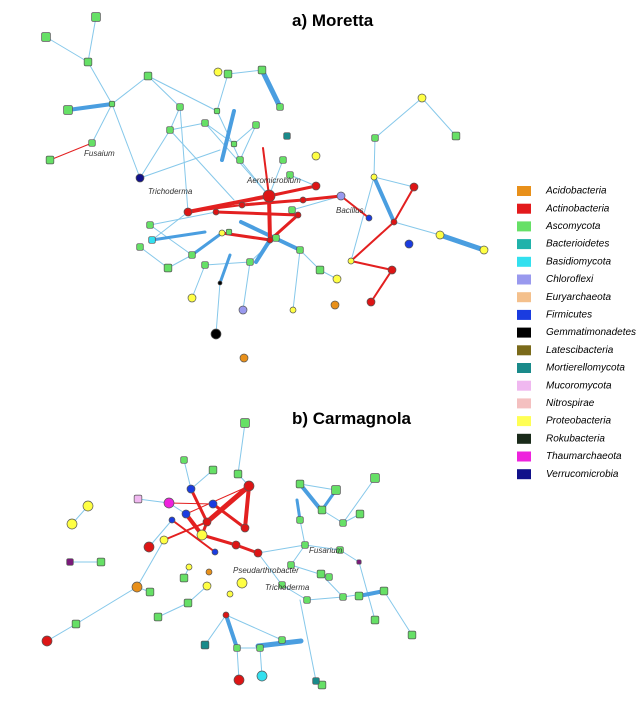  Describe the element at coordinates (576, 191) in the screenshot. I see `legend-label: Acidobacteria` at that location.